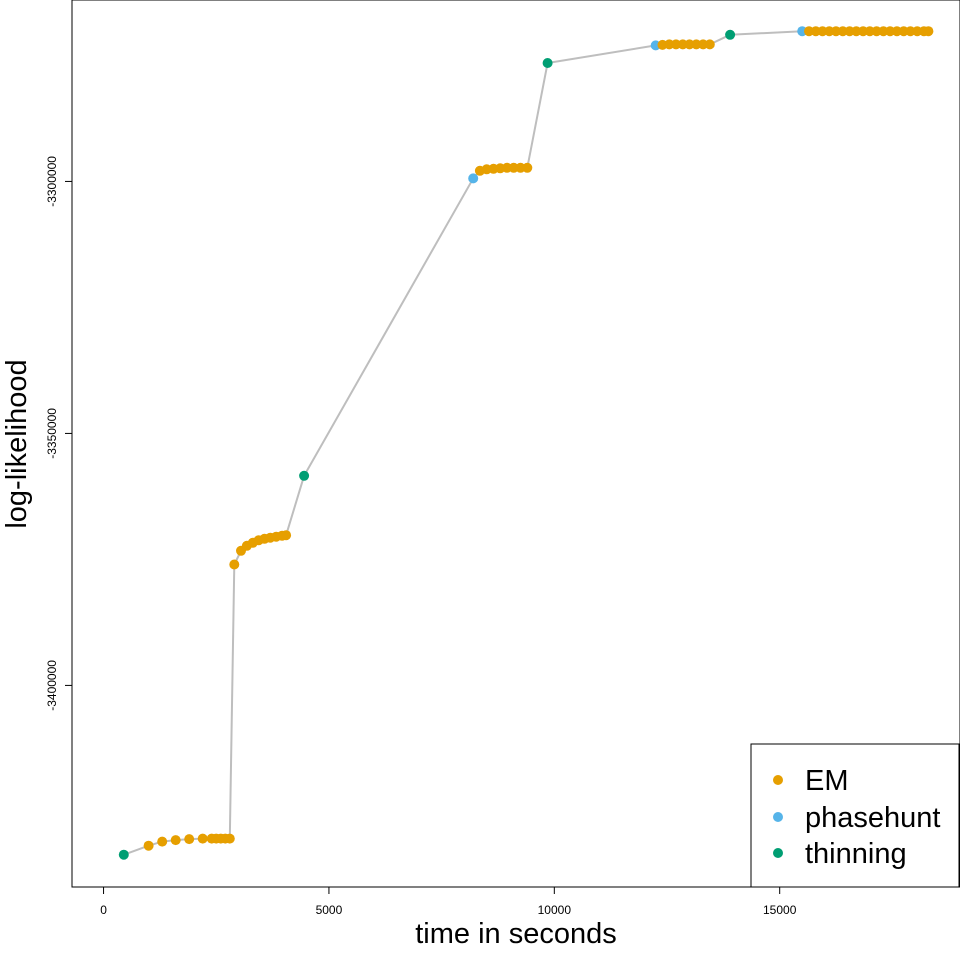  I want to click on legend-label-phasehunt: phasehunt, so click(872, 818).